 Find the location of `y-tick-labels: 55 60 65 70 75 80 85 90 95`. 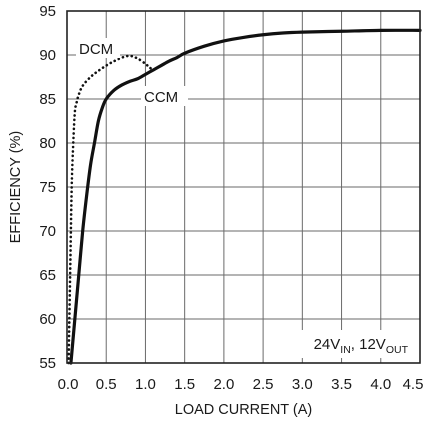

y-tick-labels: 55 60 65 70 75 80 85 90 95 is located at coordinates (47, 187).